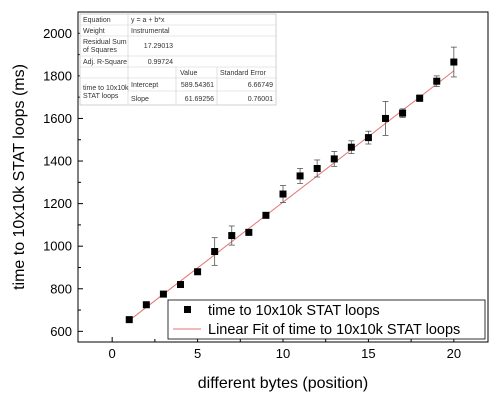 Image resolution: width=500 pixels, height=401 pixels. Describe the element at coordinates (140, 99) in the screenshot. I see `stats-slope-label: Slope` at that location.